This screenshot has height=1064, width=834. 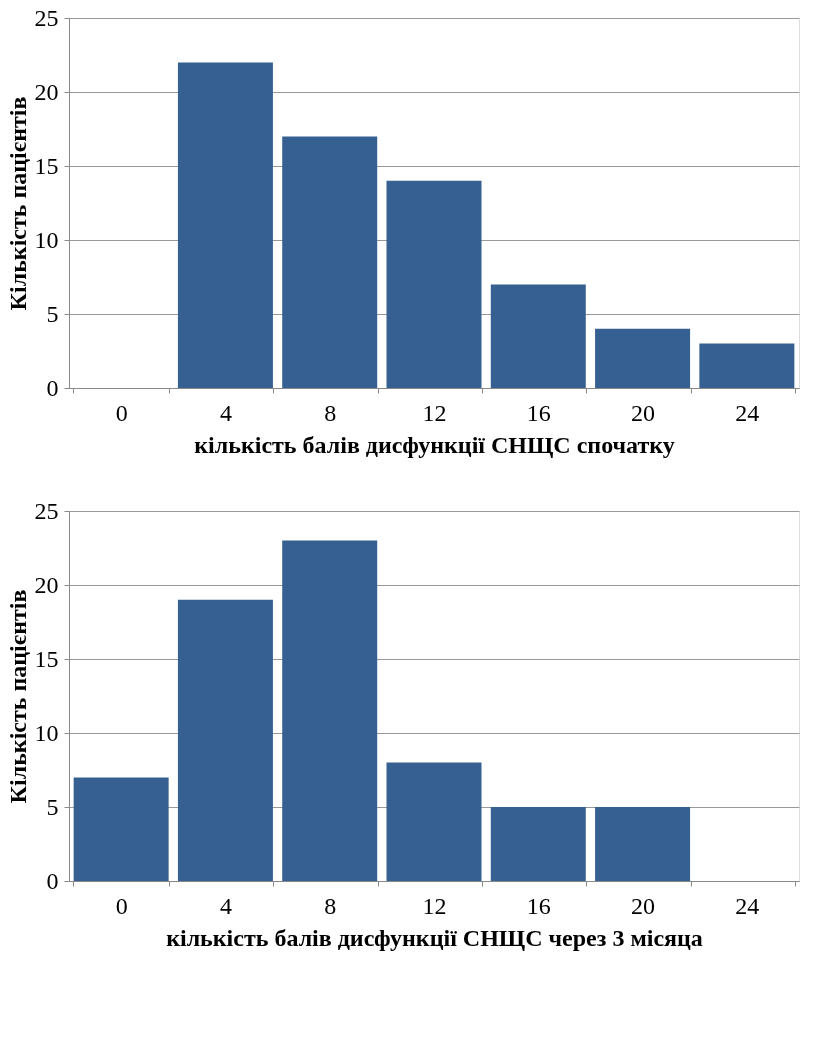 What do you see at coordinates (434, 444) in the screenshot?
I see `x-axis-title: кількість балів дисфункції СНЩС спочатку` at bounding box center [434, 444].